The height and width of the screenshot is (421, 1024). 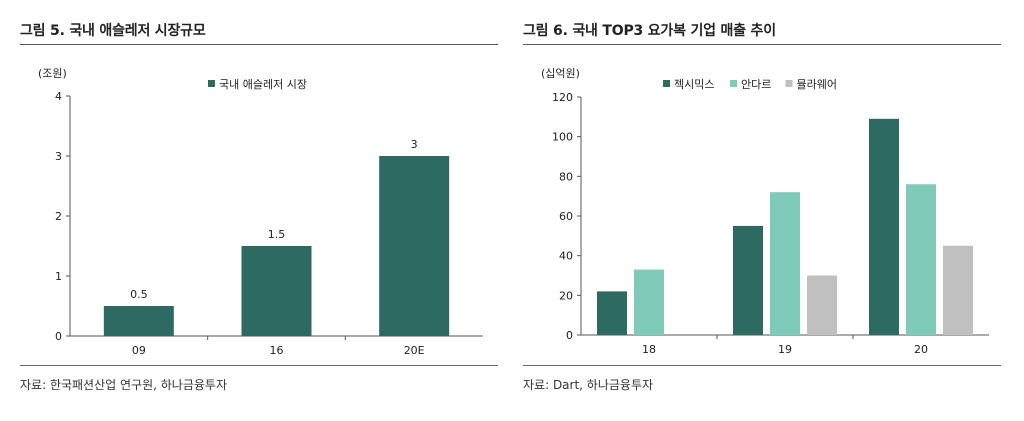 I want to click on y-tick-label-3: 3, so click(x=58, y=156).